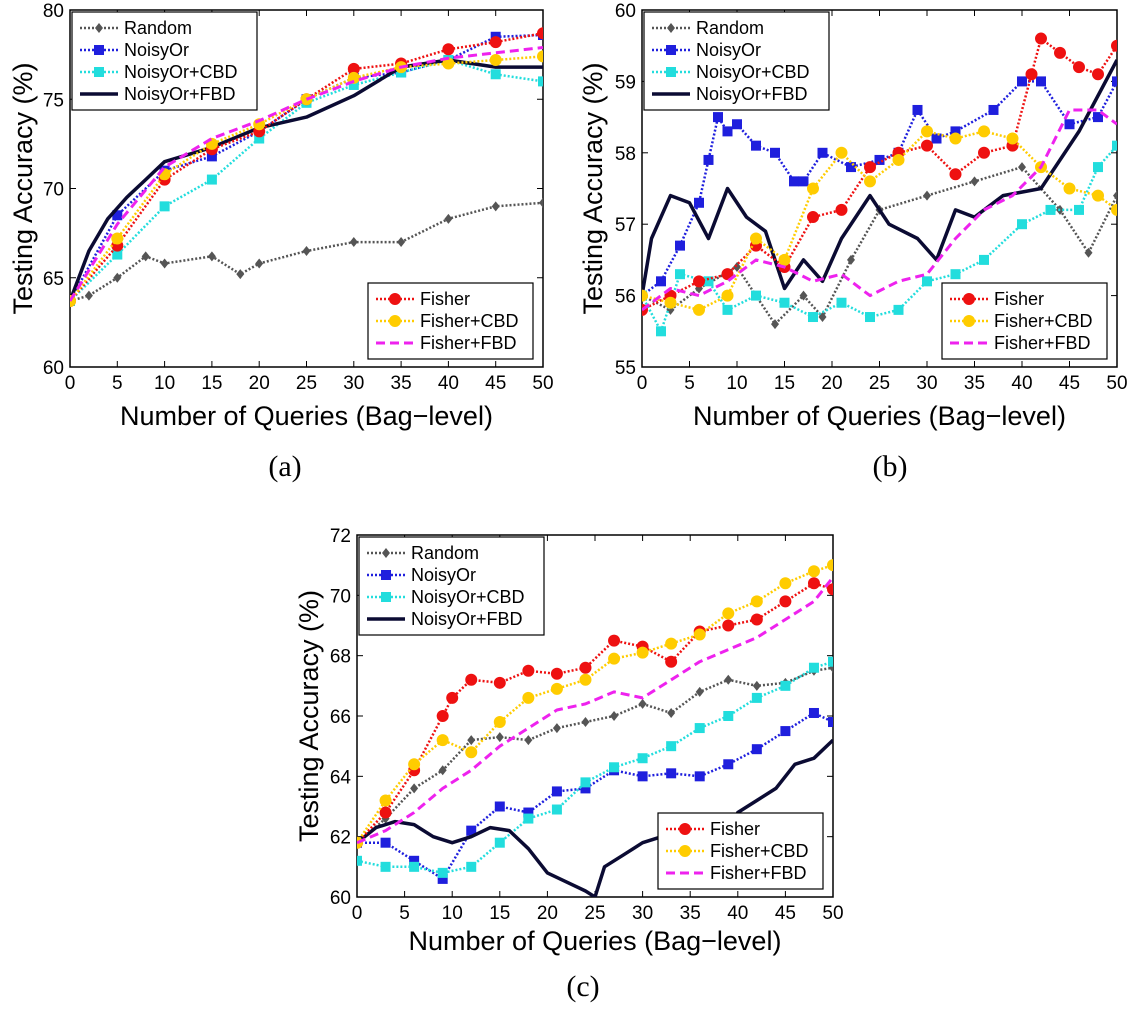 Image resolution: width=1135 pixels, height=1009 pixels. I want to click on y-tick-label: 56, so click(625, 297).